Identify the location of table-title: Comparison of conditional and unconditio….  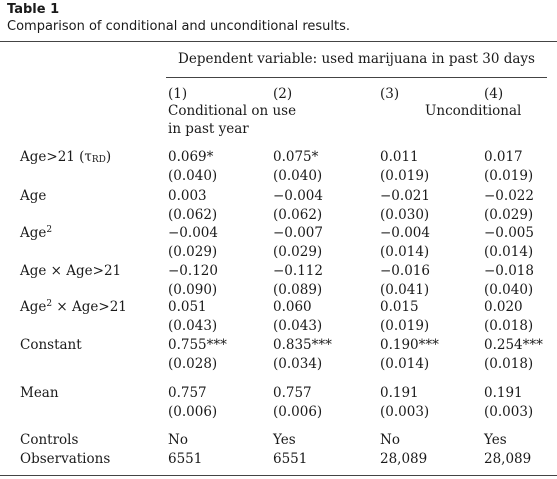
(179, 26).